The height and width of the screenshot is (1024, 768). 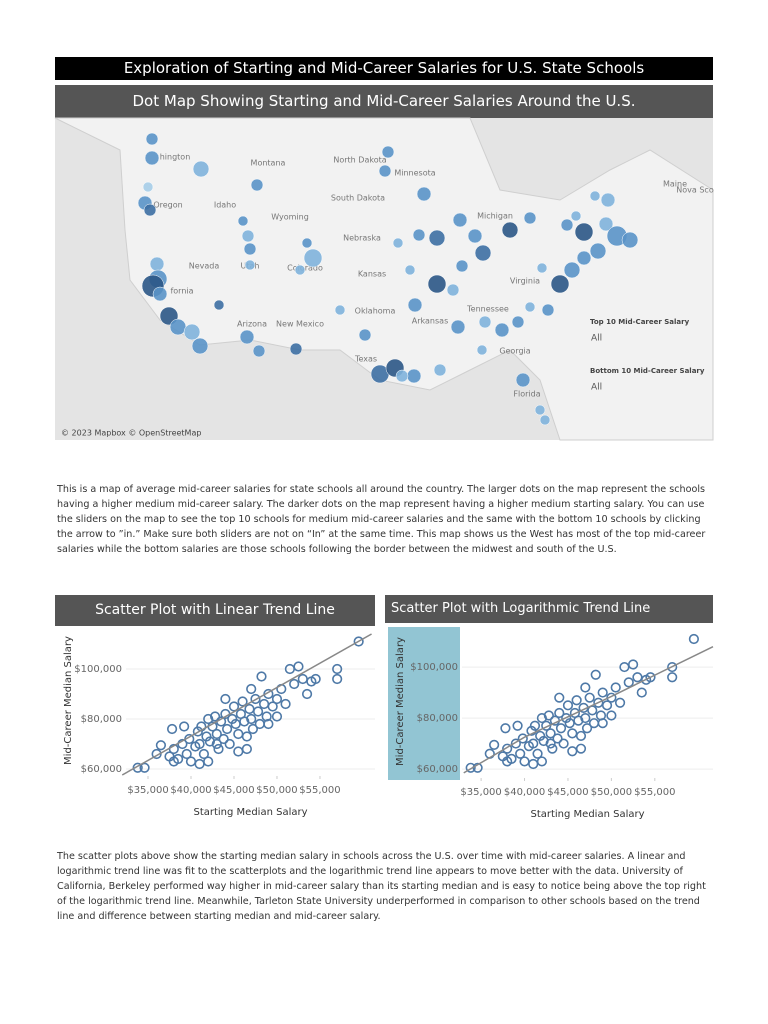 I want to click on y-tick-label: $60,000, so click(x=101, y=769).